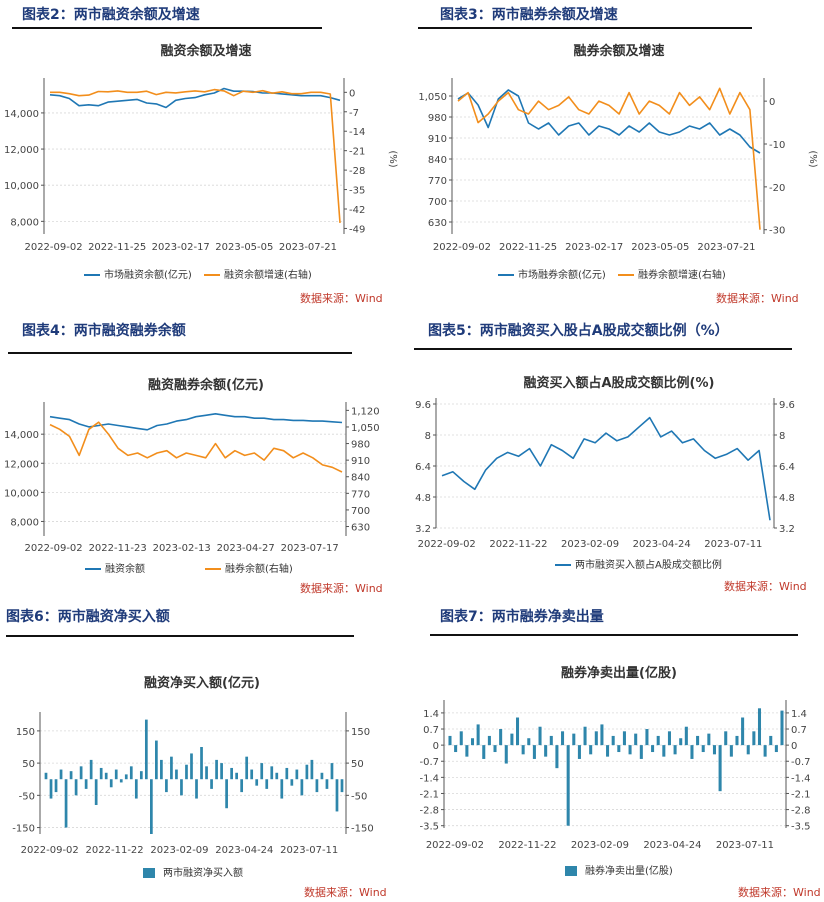  Describe the element at coordinates (21, 150) in the screenshot. I see `y-tick-label: 12,000` at that location.